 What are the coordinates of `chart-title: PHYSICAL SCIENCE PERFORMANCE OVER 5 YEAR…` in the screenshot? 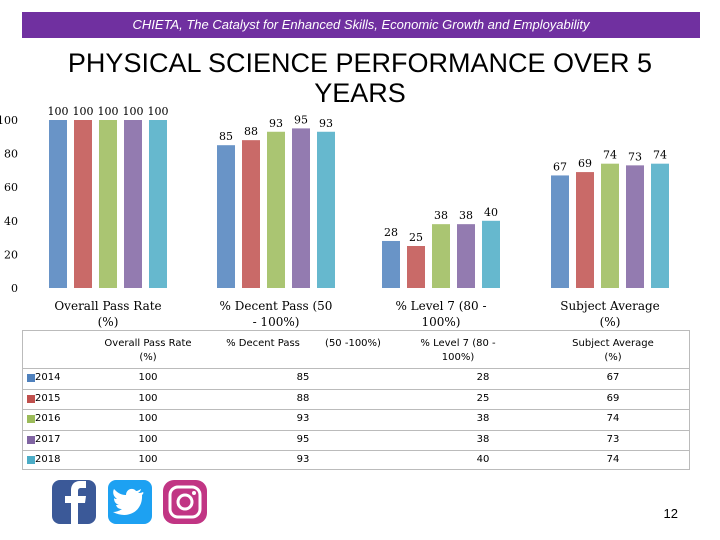 It's located at (360, 78).